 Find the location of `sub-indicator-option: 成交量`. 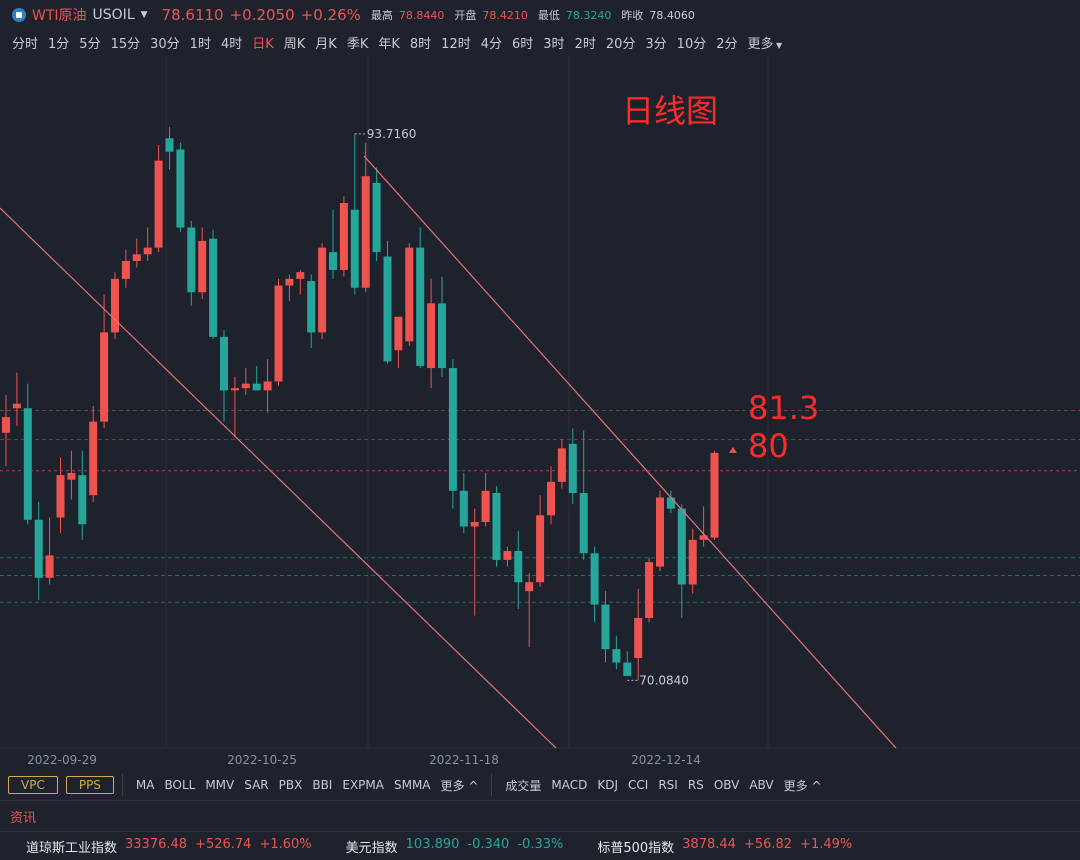

sub-indicator-option: 成交量 is located at coordinates (523, 785).